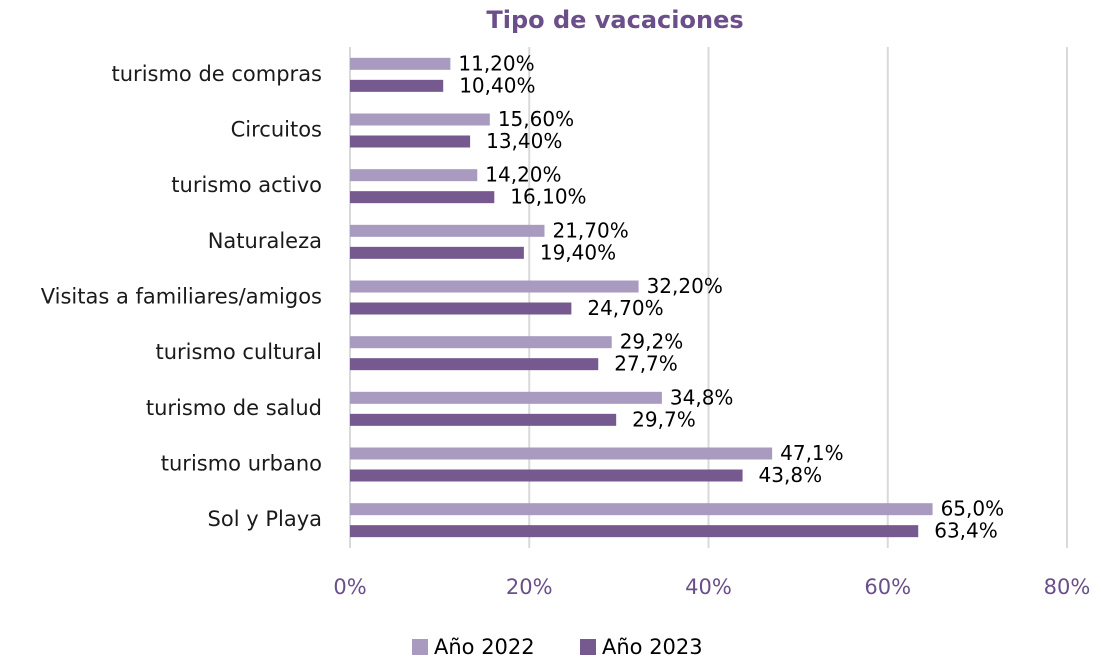  What do you see at coordinates (646, 364) in the screenshot?
I see `data-label: 27,7%` at bounding box center [646, 364].